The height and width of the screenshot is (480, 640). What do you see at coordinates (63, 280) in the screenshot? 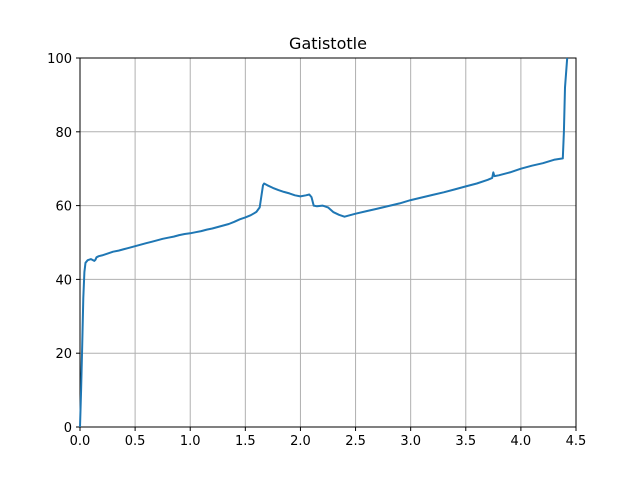
I see `y-tick-label: 40` at bounding box center [63, 280].